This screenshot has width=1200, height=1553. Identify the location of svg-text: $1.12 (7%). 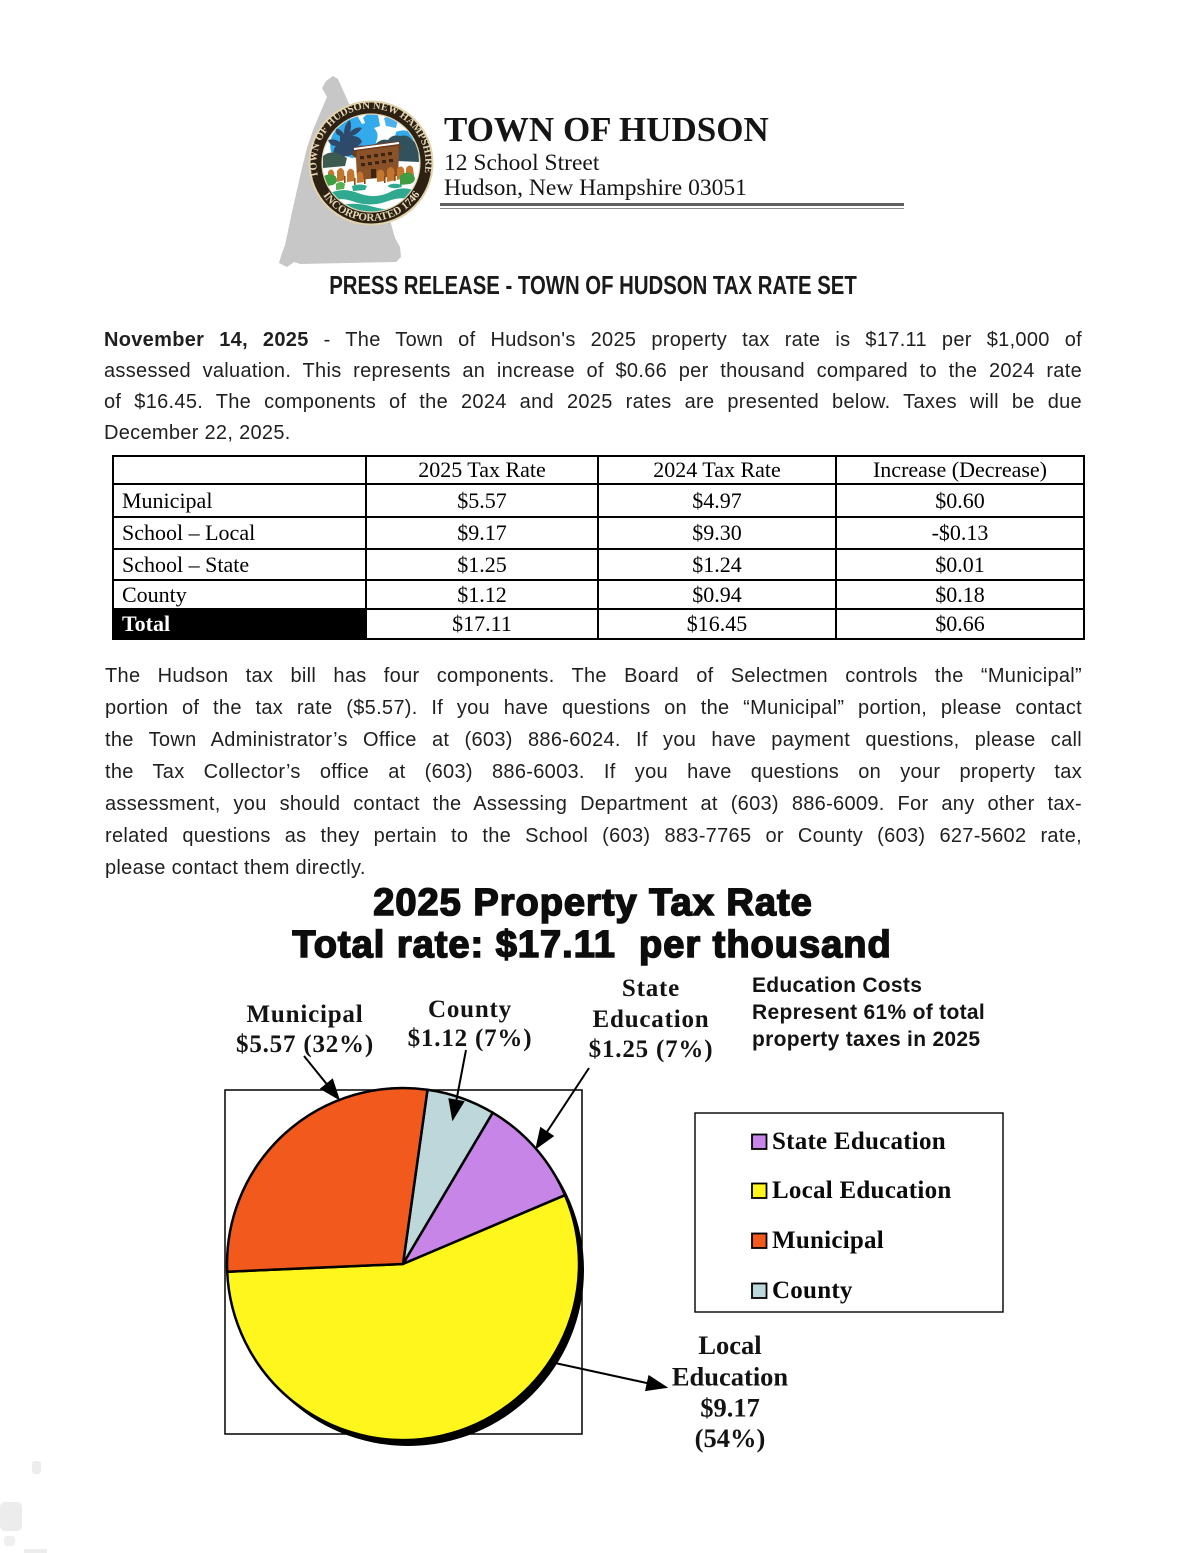
(470, 1038).